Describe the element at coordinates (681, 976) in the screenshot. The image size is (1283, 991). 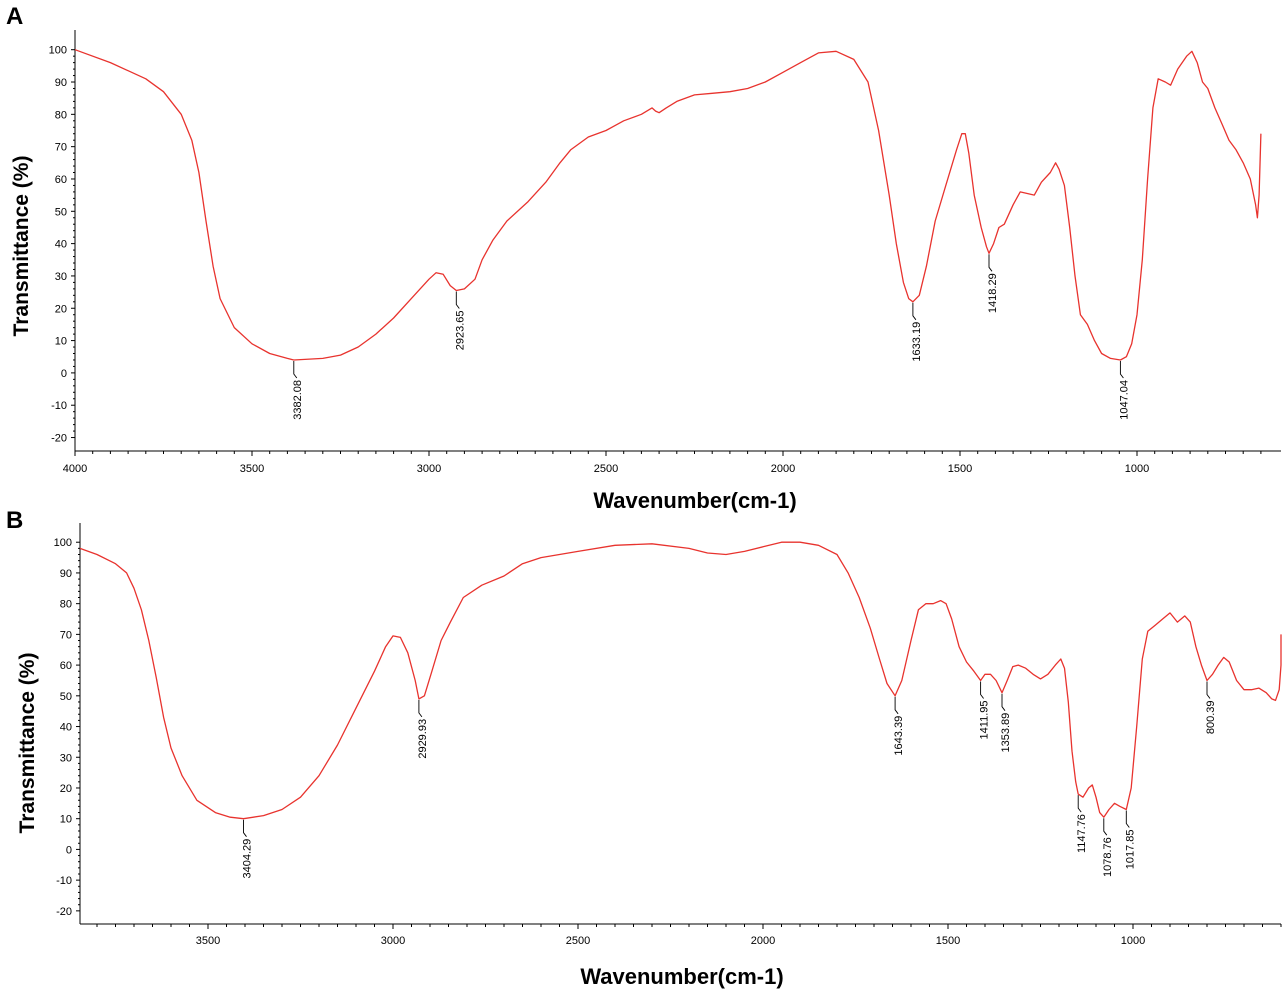
I see `panel-b-x-axis-title: Wavenumber(cm-1)` at that location.